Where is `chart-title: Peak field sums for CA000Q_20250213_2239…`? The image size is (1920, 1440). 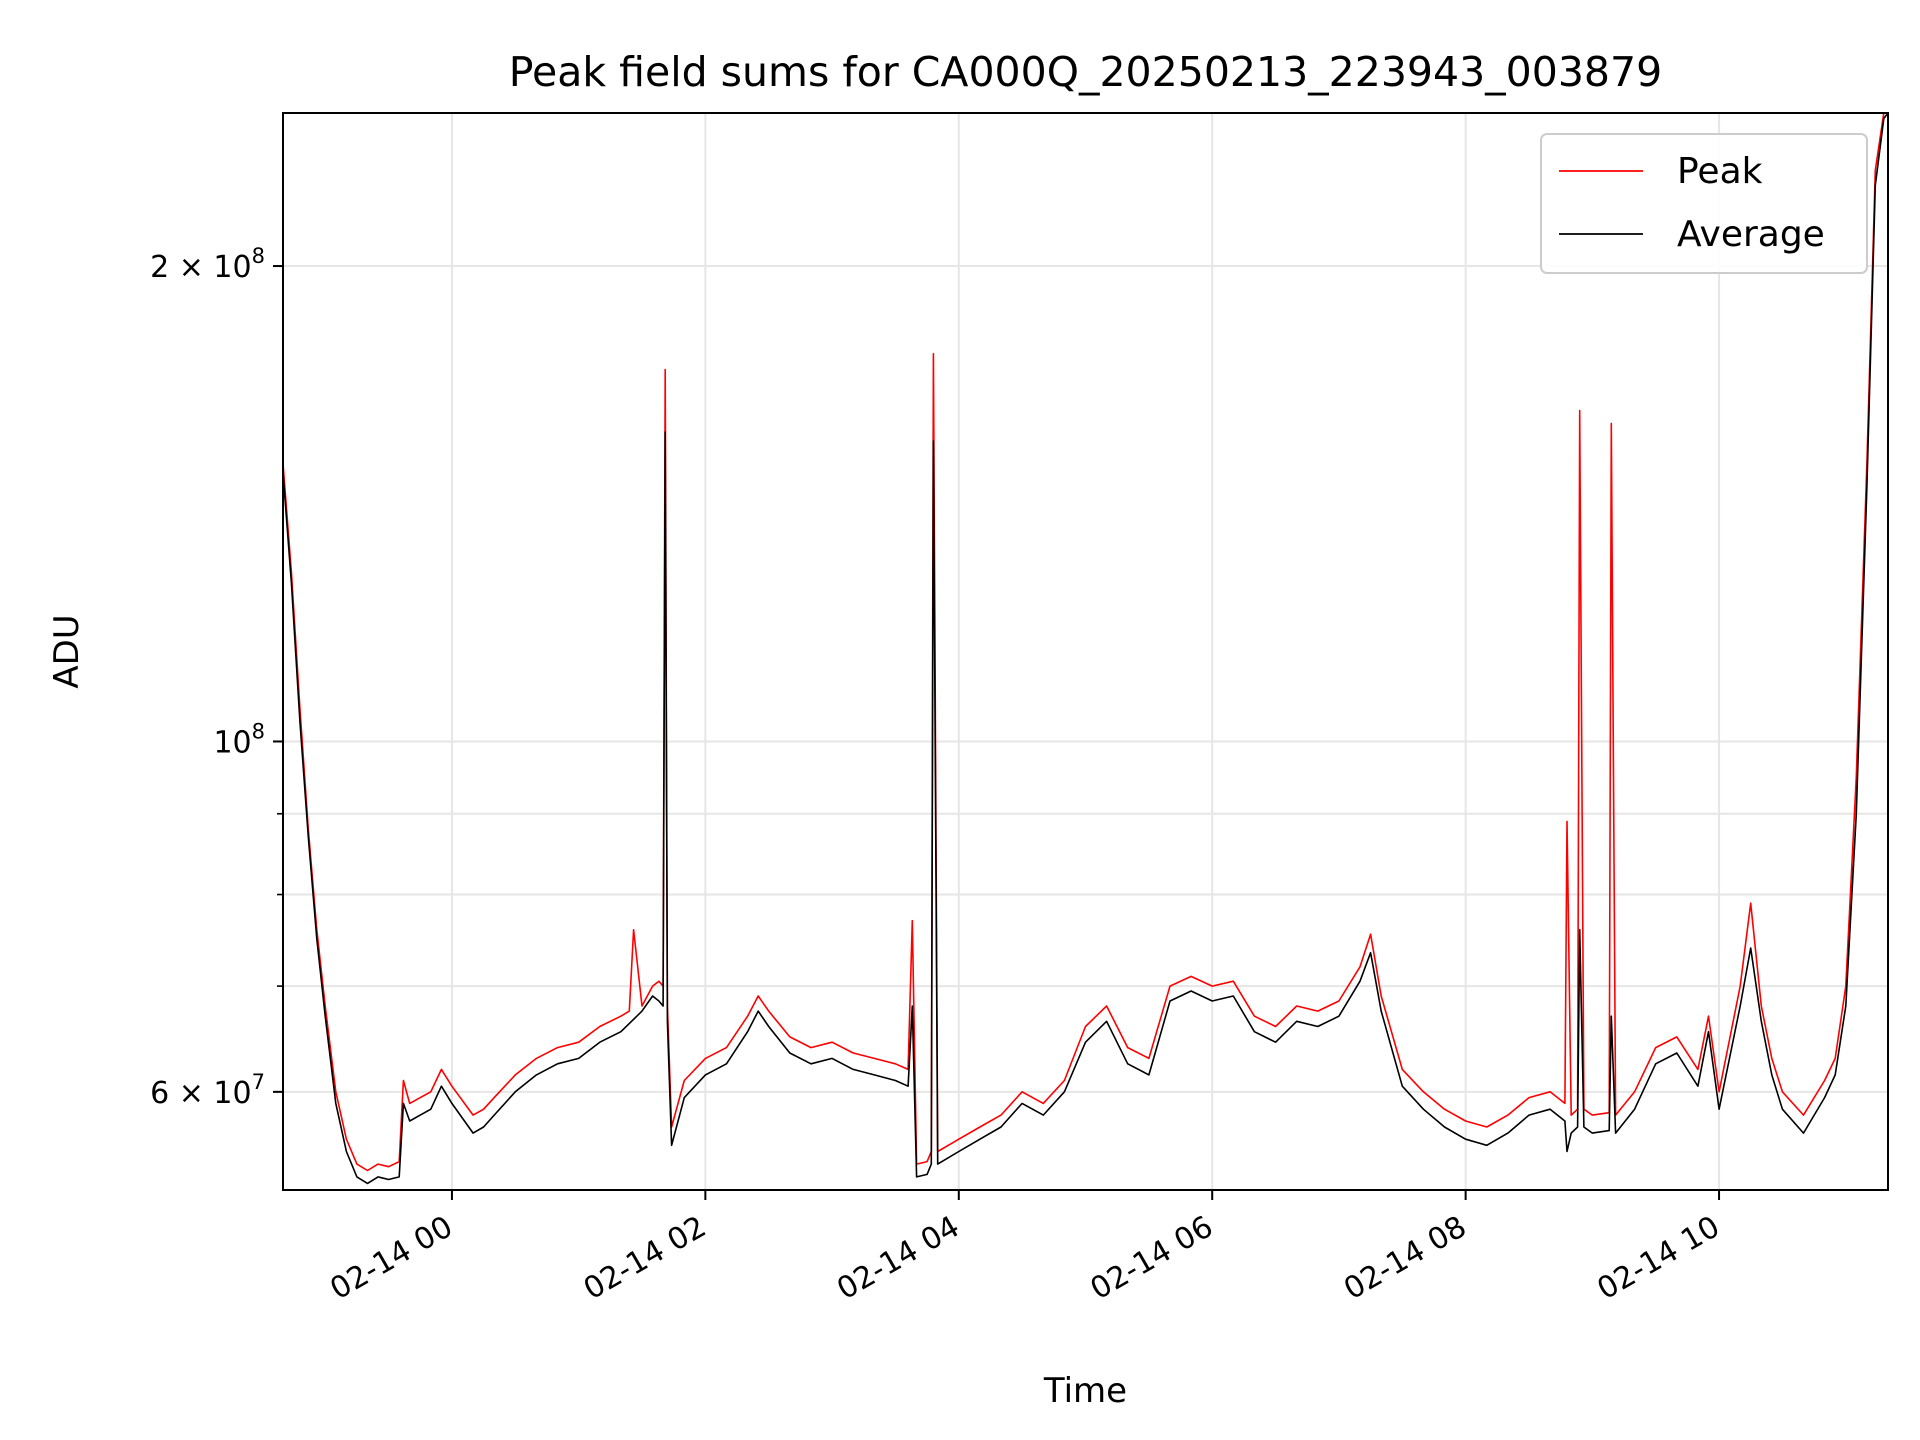 chart-title: Peak field sums for CA000Q_20250213_2239… is located at coordinates (1085, 72).